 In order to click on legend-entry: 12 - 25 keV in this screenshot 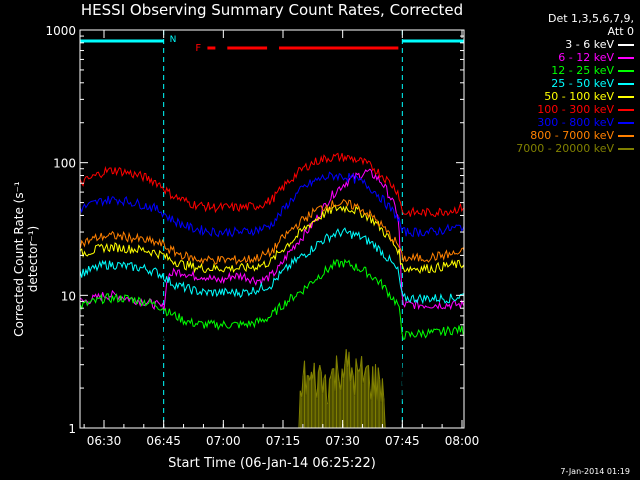, I will do `click(552, 70)`.